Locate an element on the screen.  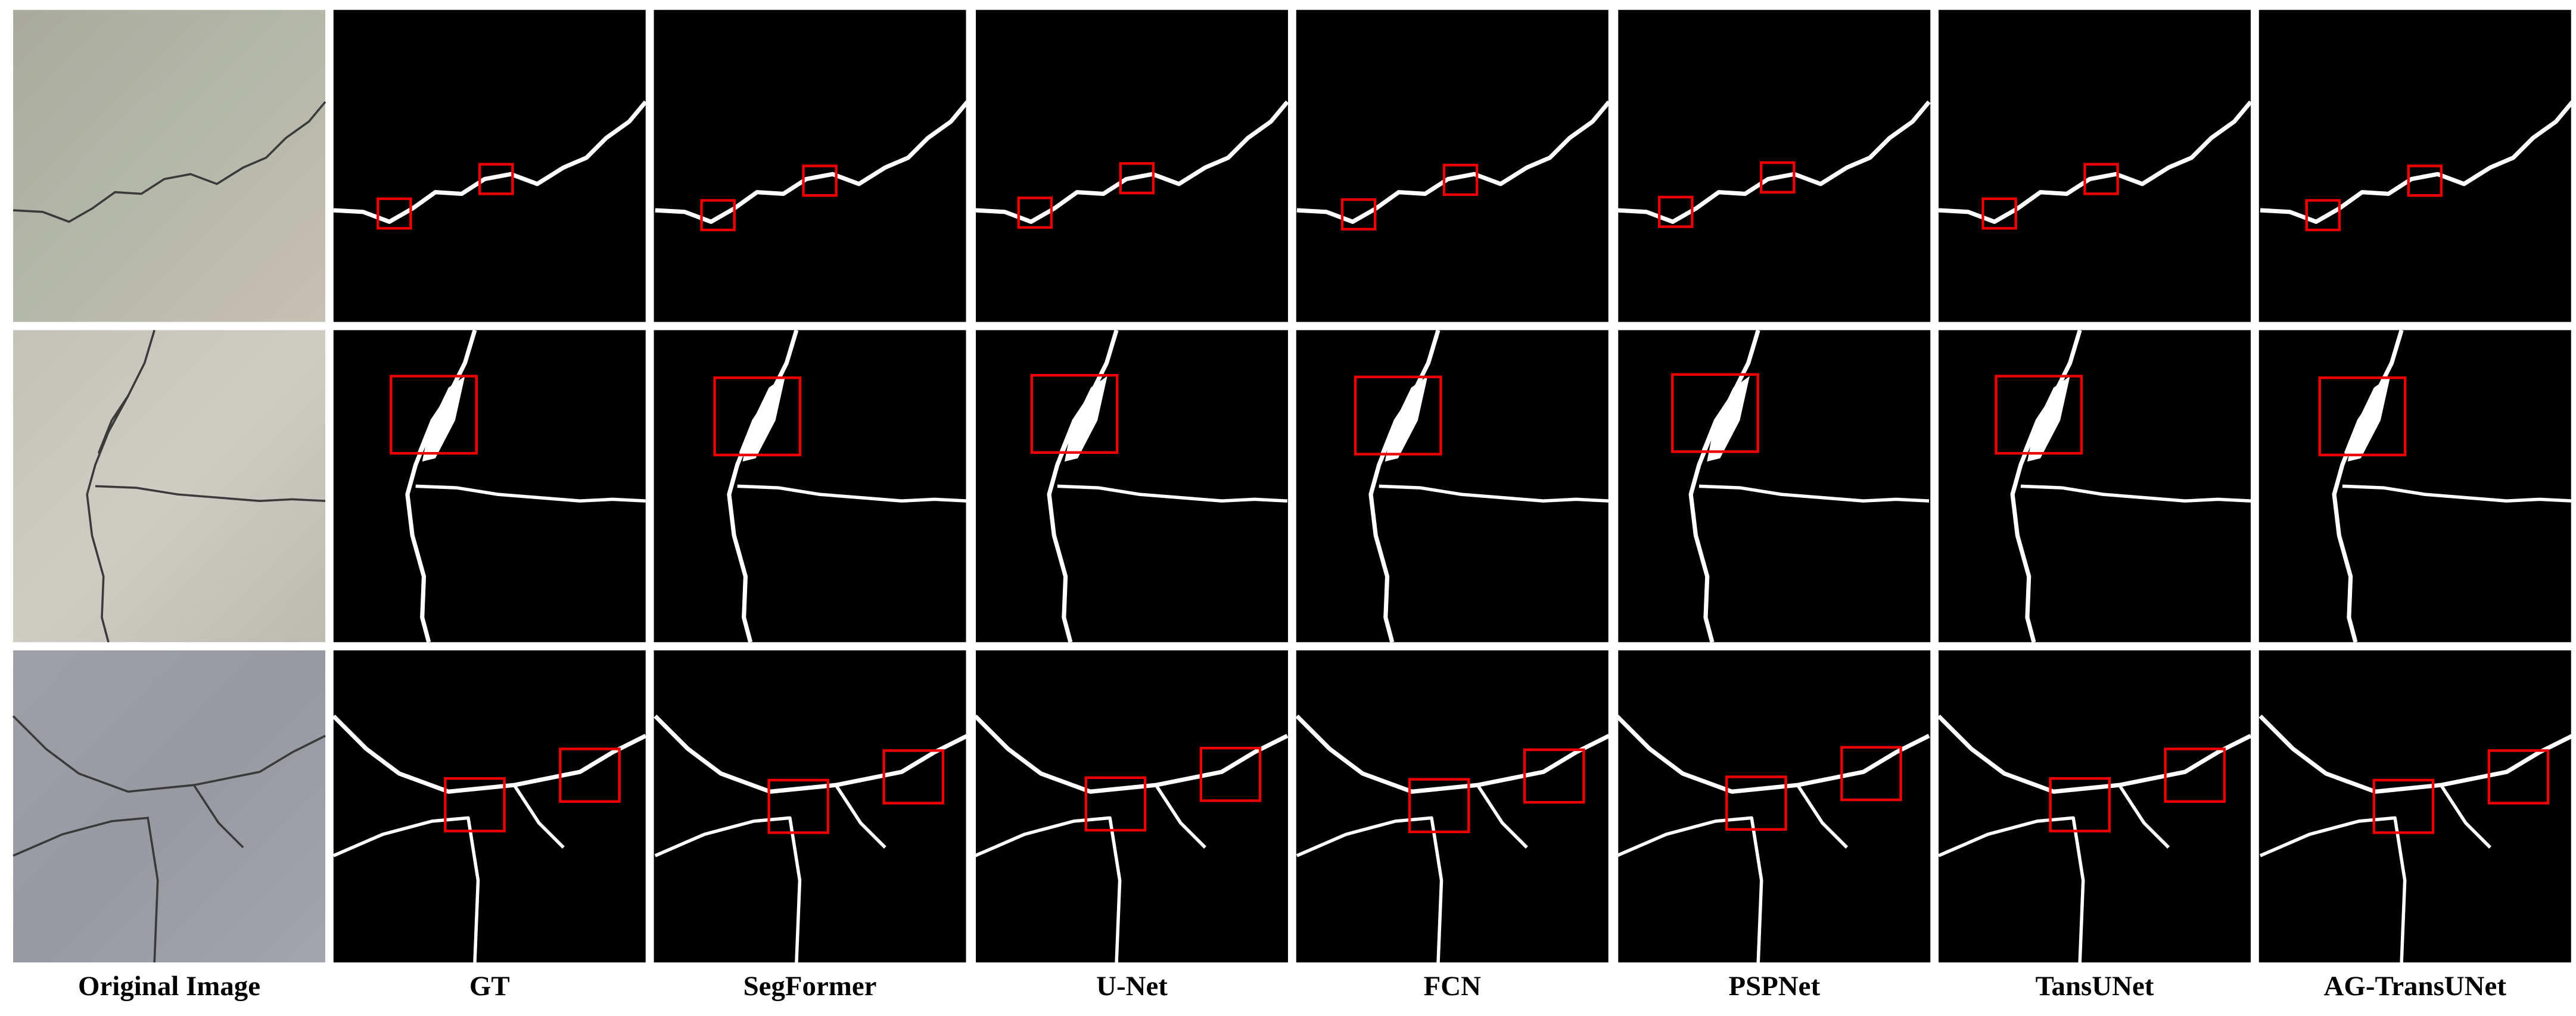
column-label: GT is located at coordinates (489, 986).